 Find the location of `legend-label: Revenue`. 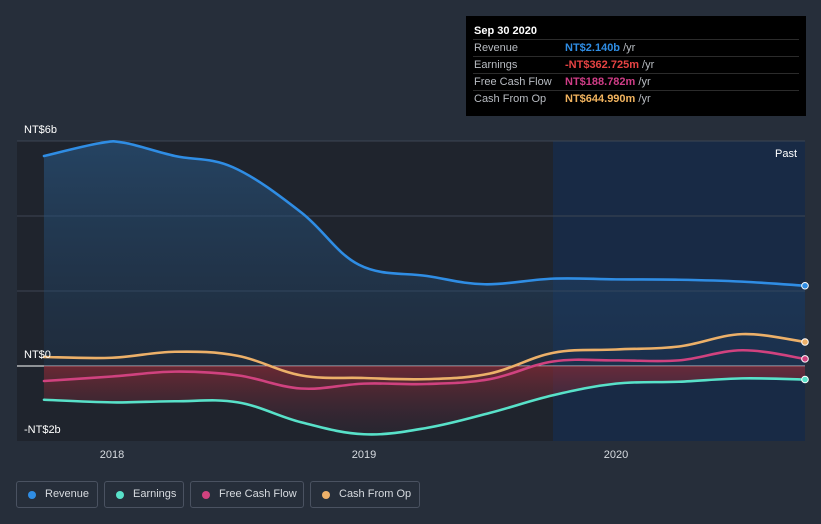

legend-label: Revenue is located at coordinates (67, 494).